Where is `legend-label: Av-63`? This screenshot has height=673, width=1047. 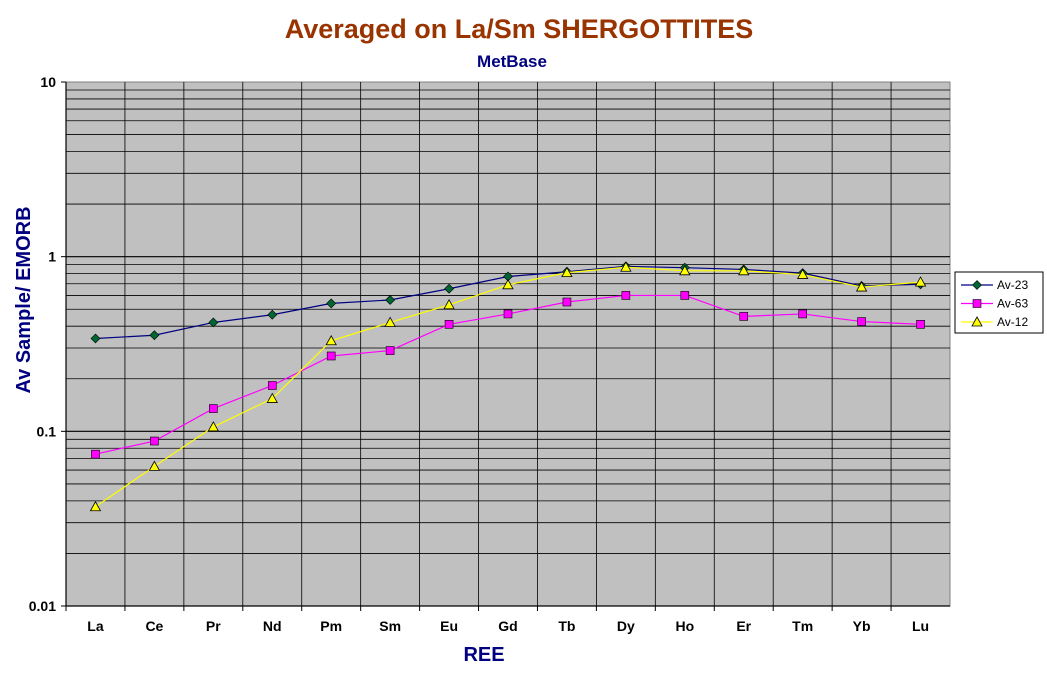 legend-label: Av-63 is located at coordinates (1012, 304).